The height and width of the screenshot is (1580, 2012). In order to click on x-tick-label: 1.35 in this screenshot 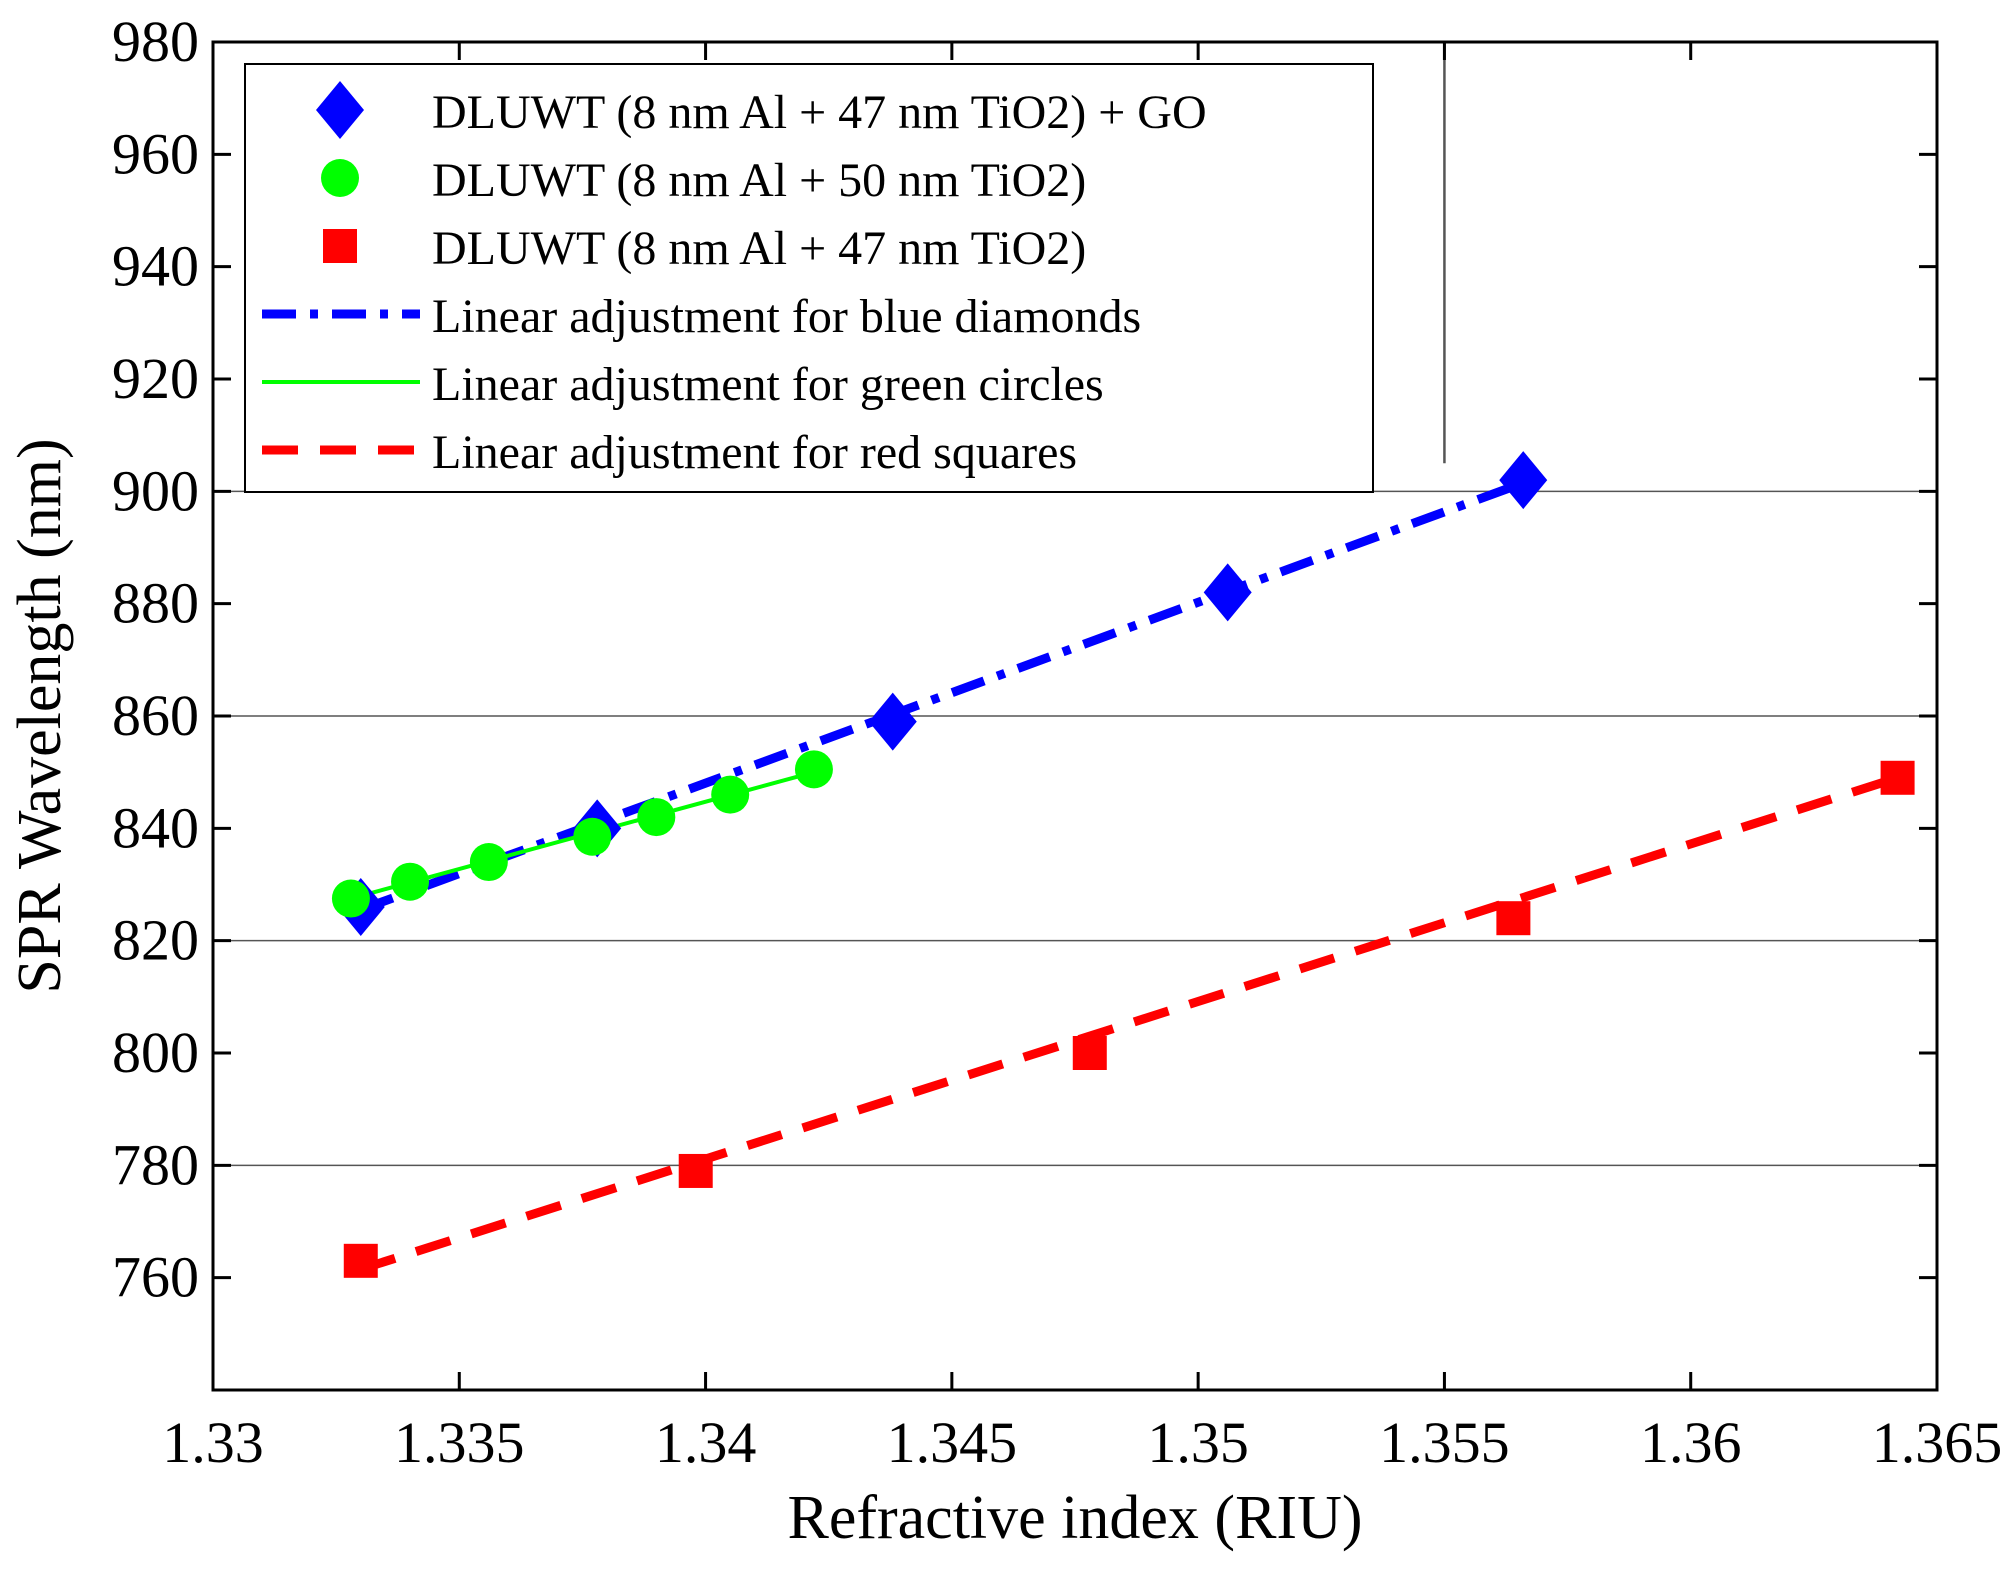, I will do `click(1198, 1442)`.